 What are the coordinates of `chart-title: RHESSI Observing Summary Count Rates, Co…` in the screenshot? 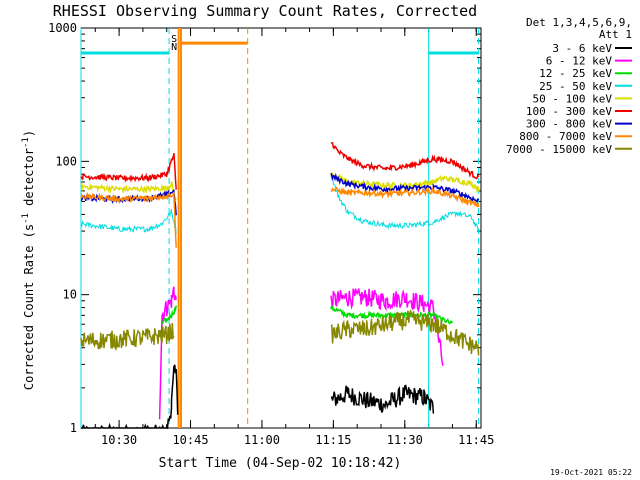 It's located at (265, 11).